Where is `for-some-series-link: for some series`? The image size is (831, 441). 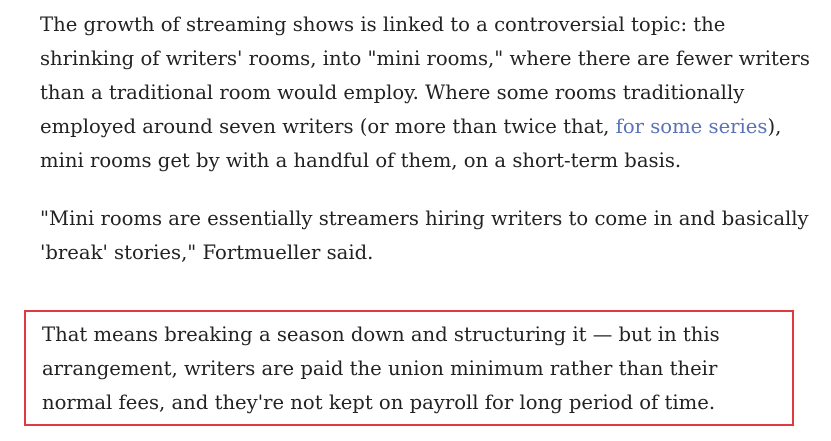
for-some-series-link: for some series is located at coordinates (691, 126).